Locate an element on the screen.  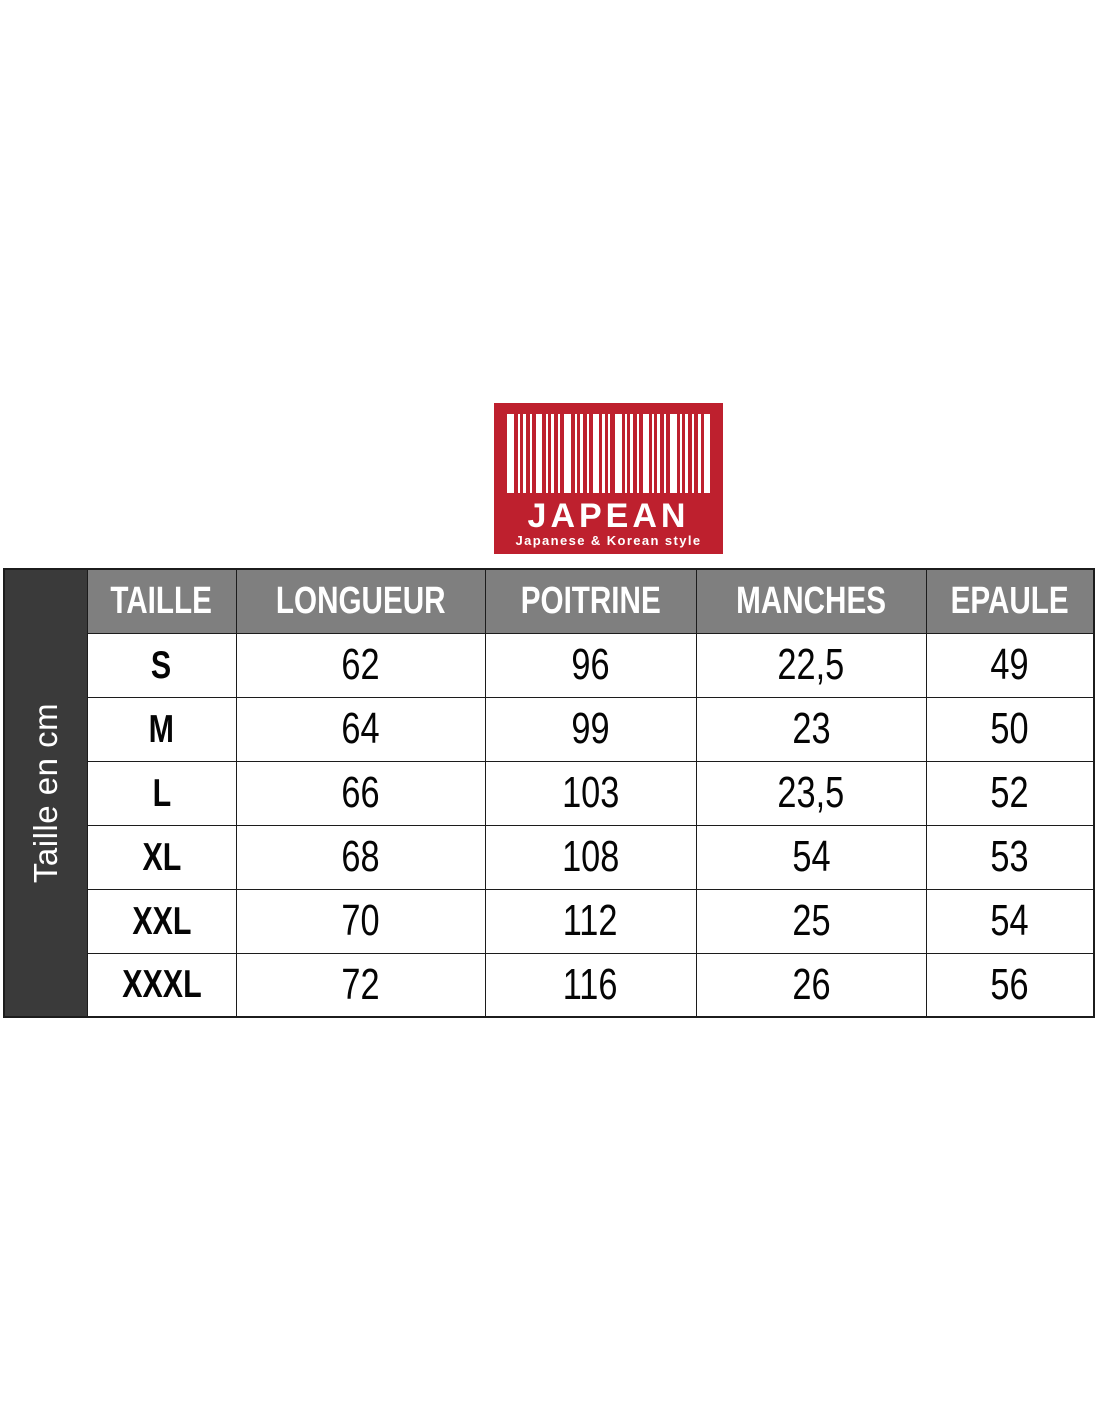
measurement-cell: 66 is located at coordinates (360, 793).